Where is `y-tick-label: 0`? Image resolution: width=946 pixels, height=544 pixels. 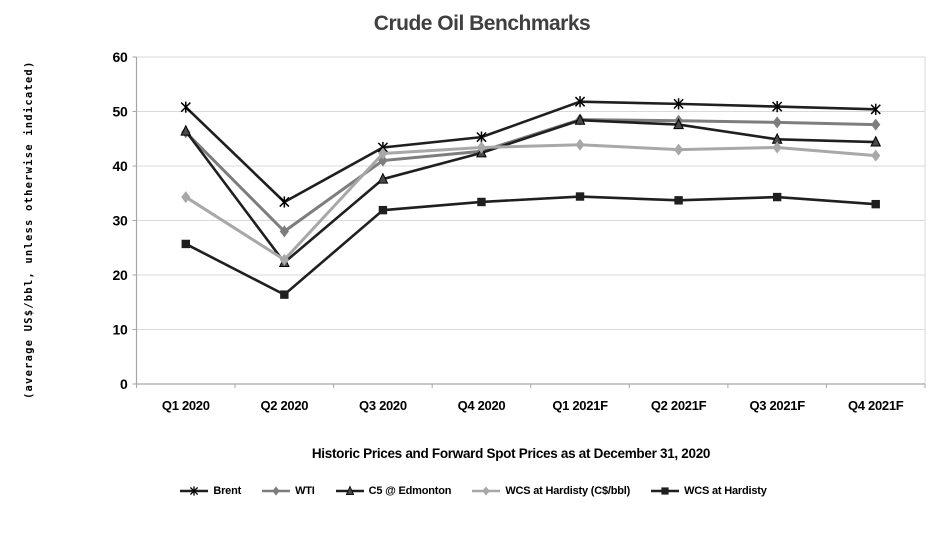 y-tick-label: 0 is located at coordinates (124, 384).